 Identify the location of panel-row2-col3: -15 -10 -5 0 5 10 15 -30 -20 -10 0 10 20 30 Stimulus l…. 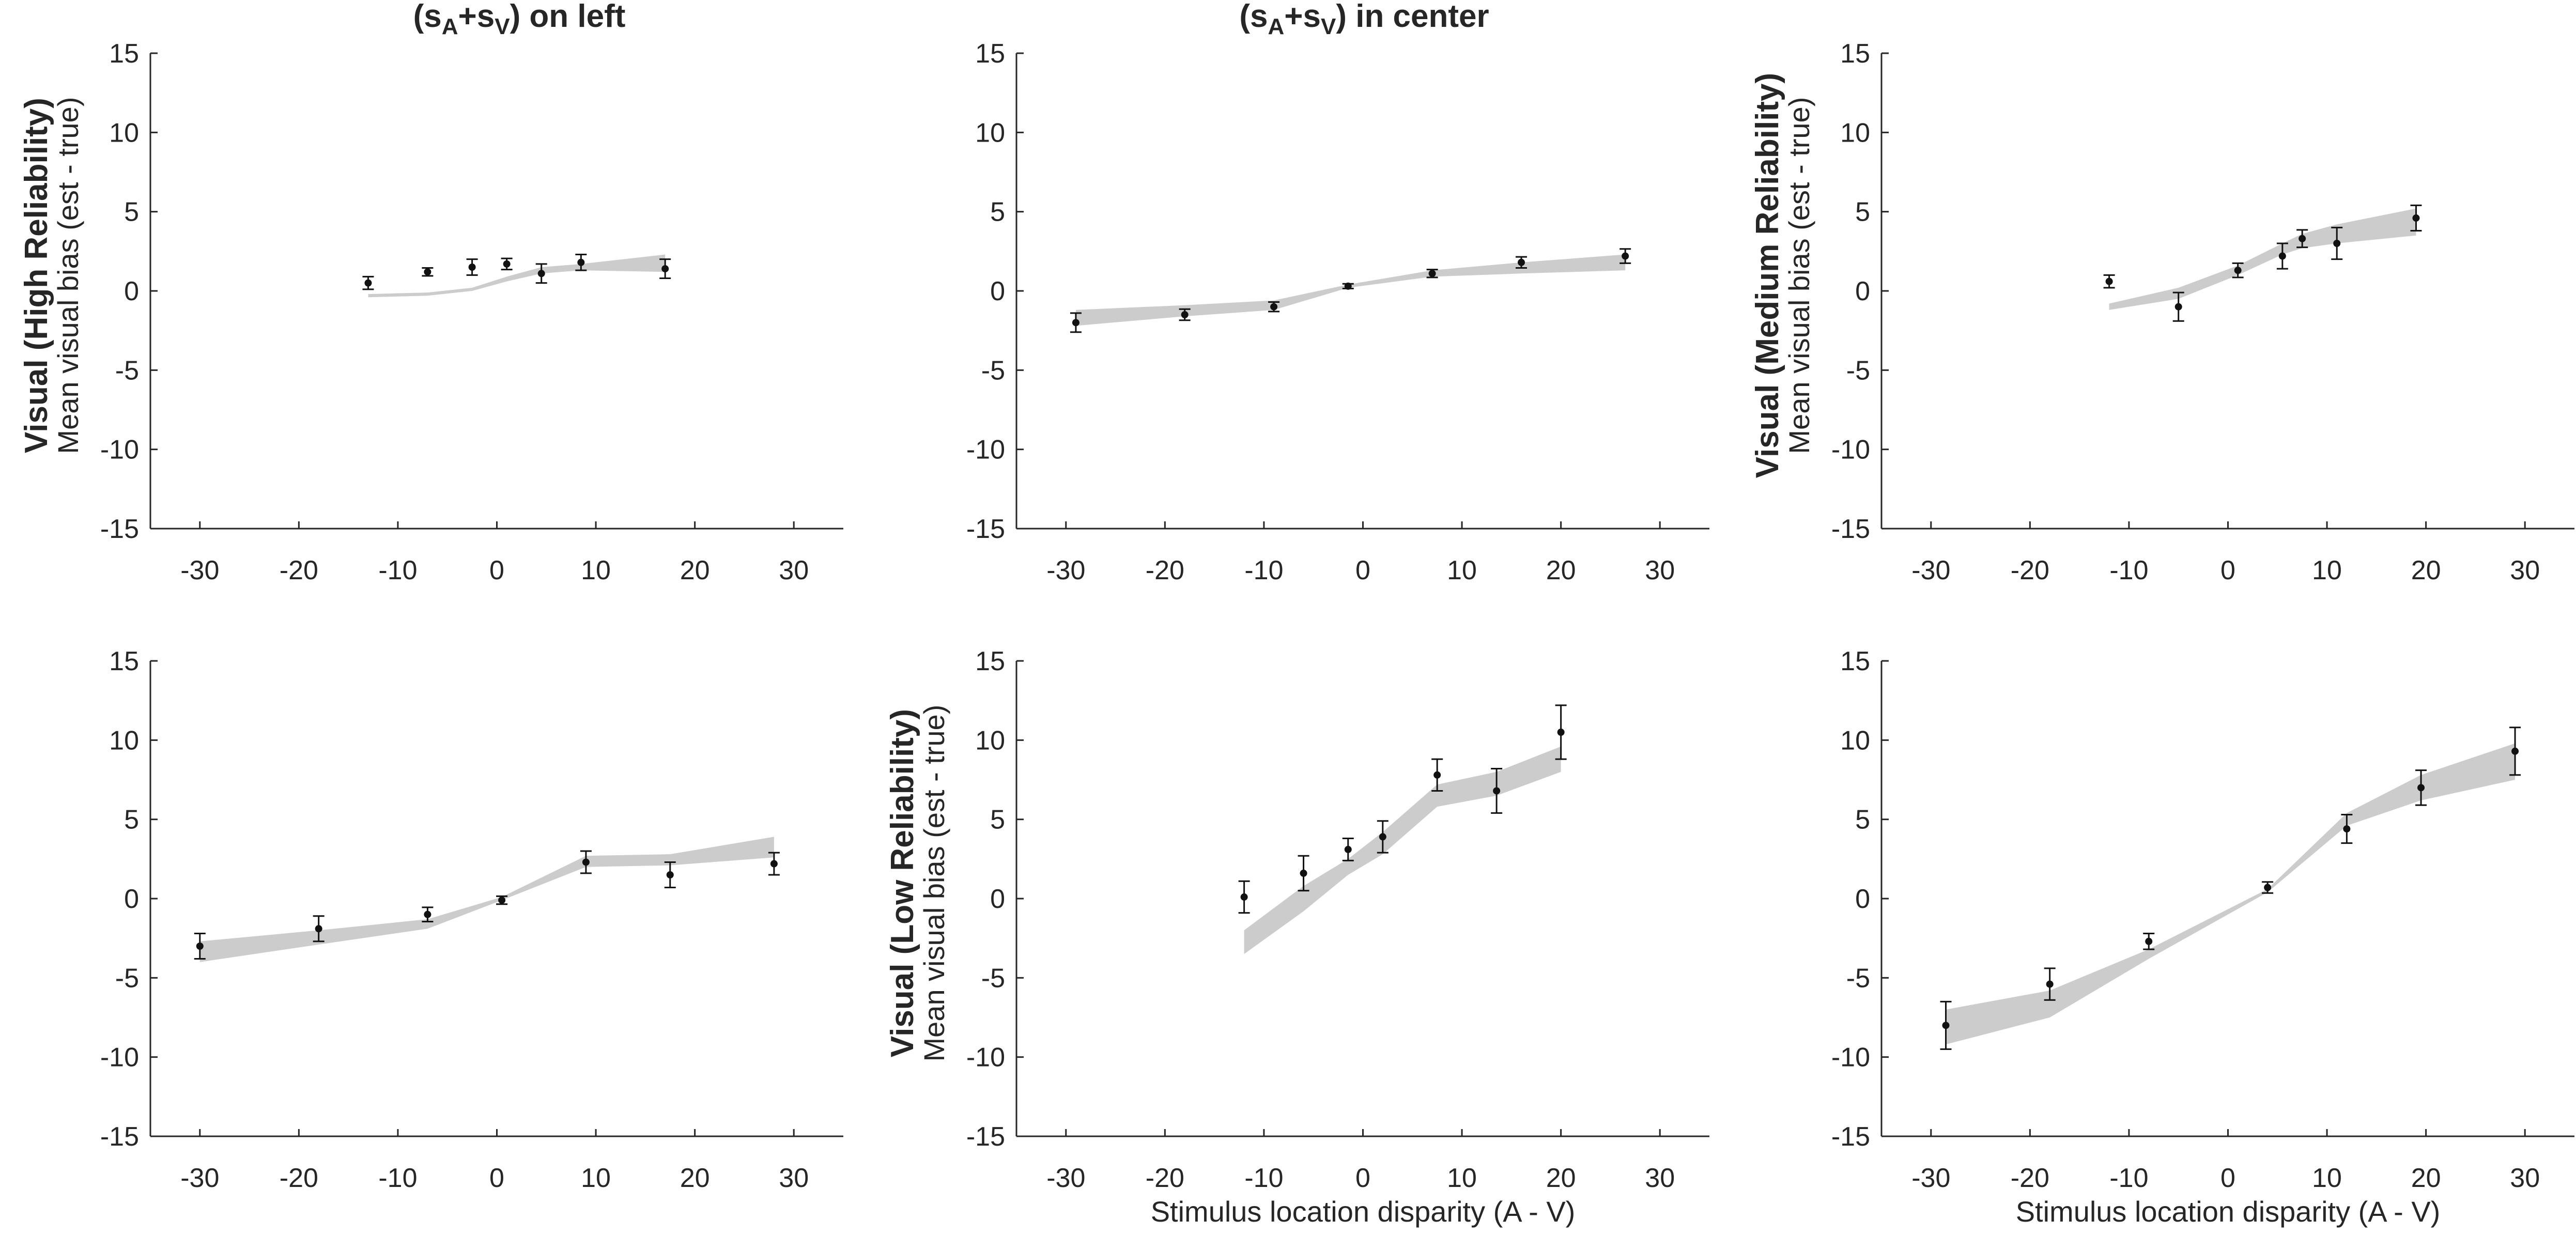
(2202, 937).